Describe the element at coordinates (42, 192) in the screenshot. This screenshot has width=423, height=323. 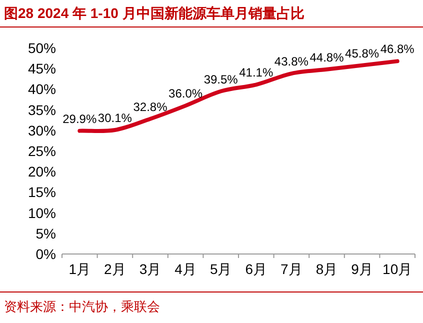
I see `y-tick-label: 15%` at that location.